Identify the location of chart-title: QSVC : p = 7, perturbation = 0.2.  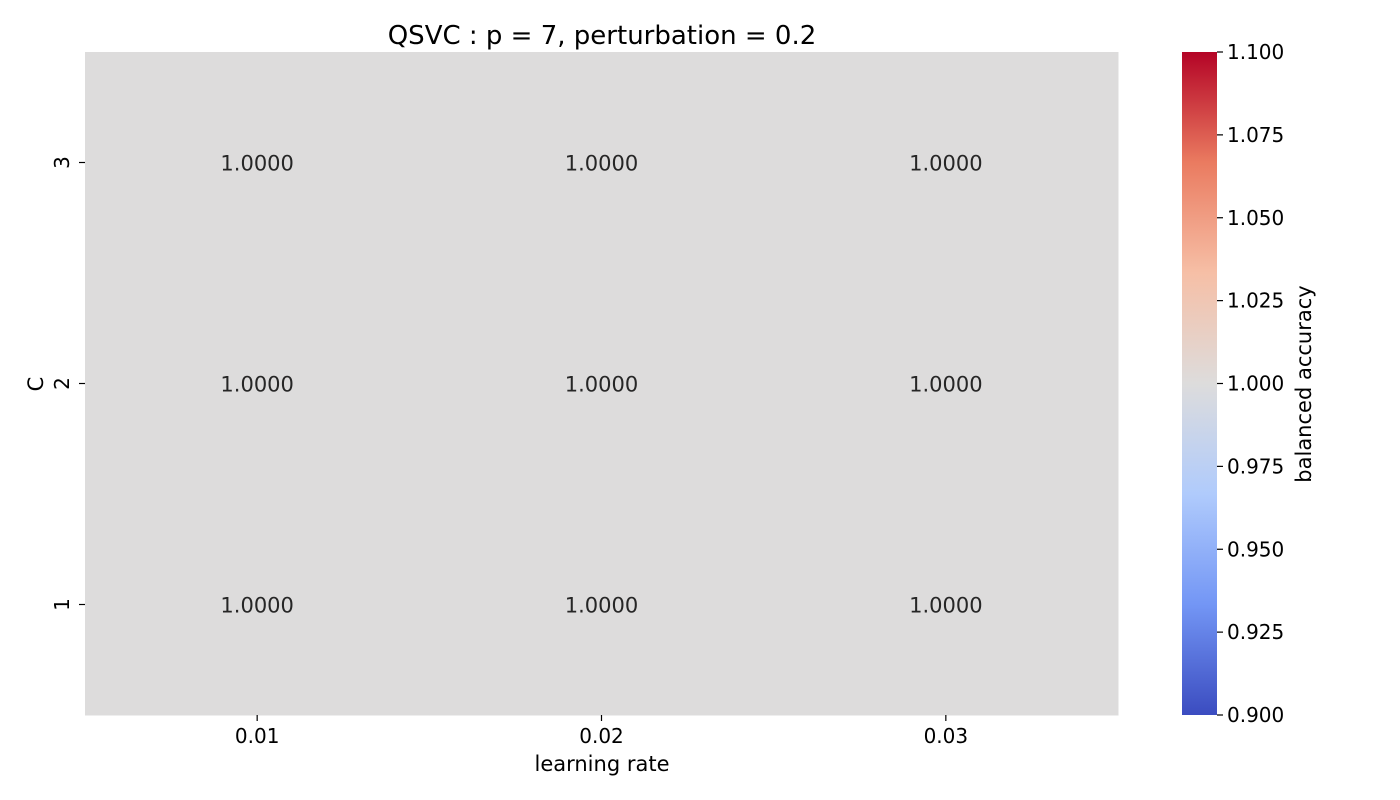
(602, 36).